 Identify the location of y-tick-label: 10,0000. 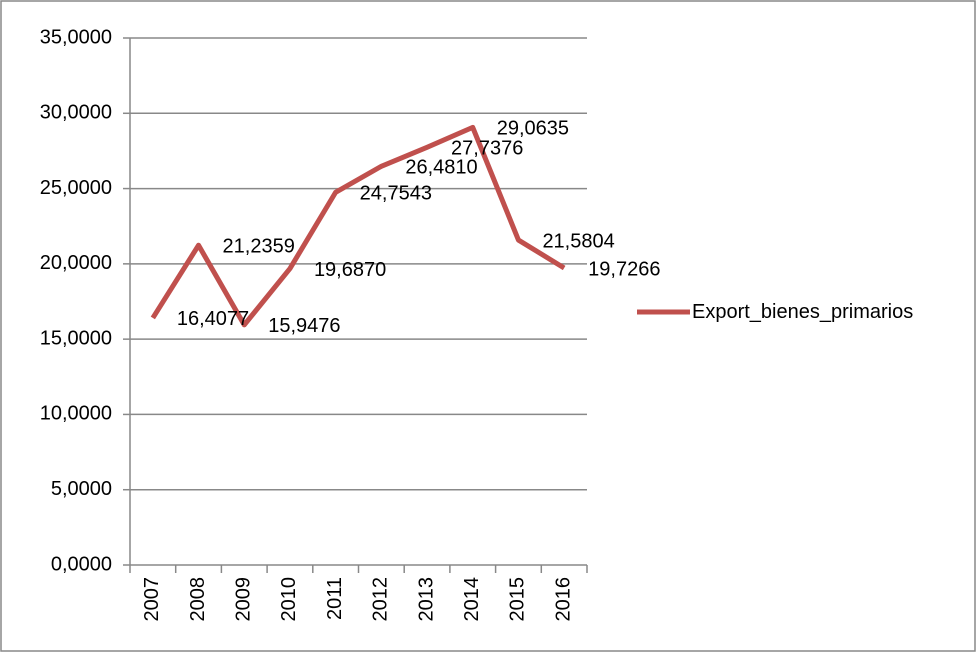
(76, 414).